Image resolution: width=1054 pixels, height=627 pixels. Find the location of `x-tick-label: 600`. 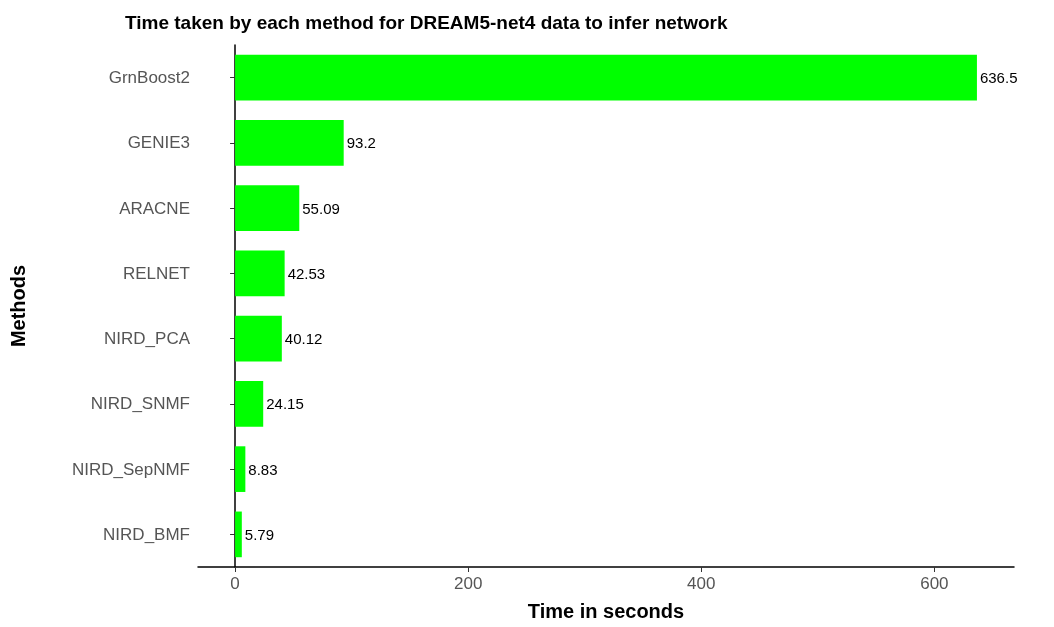

x-tick-label: 600 is located at coordinates (934, 583).